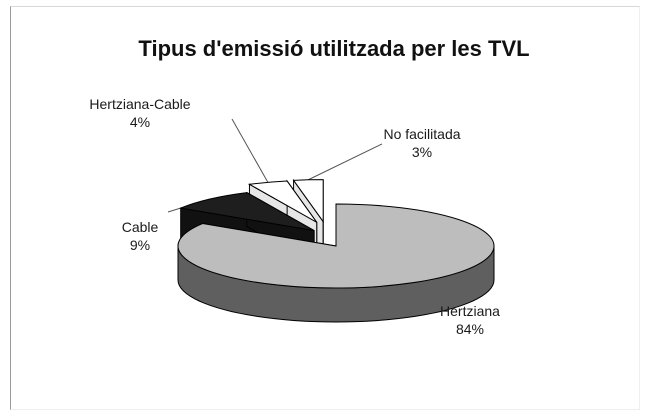 The image size is (647, 413). What do you see at coordinates (470, 311) in the screenshot?
I see `slice-label-hertziana: Hertziana` at bounding box center [470, 311].